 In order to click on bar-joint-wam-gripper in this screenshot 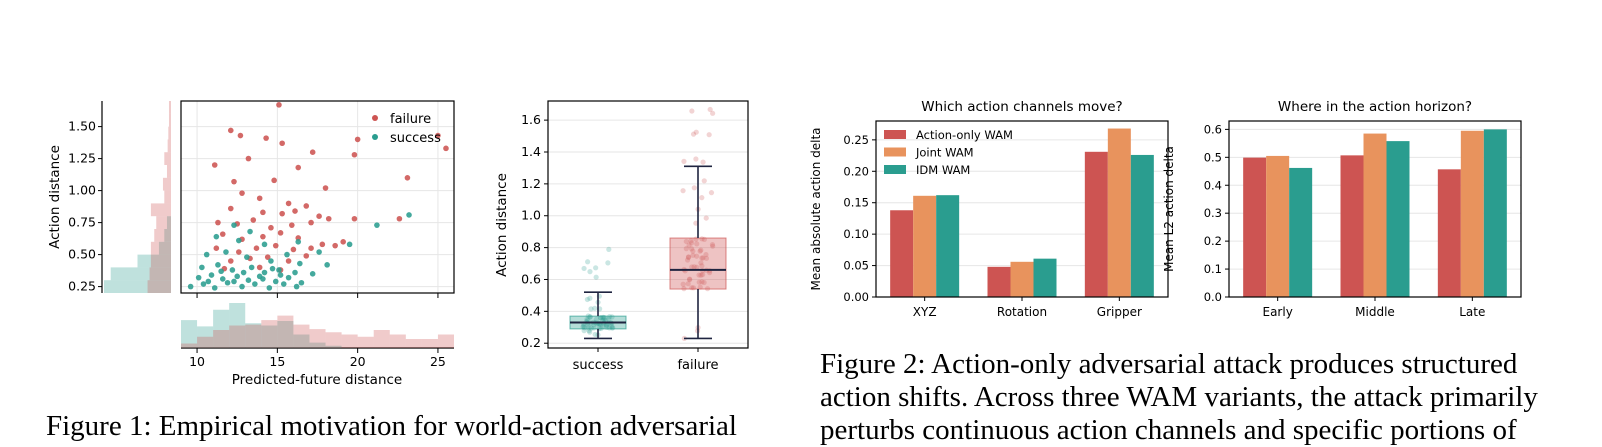, I will do `click(1119, 212)`.